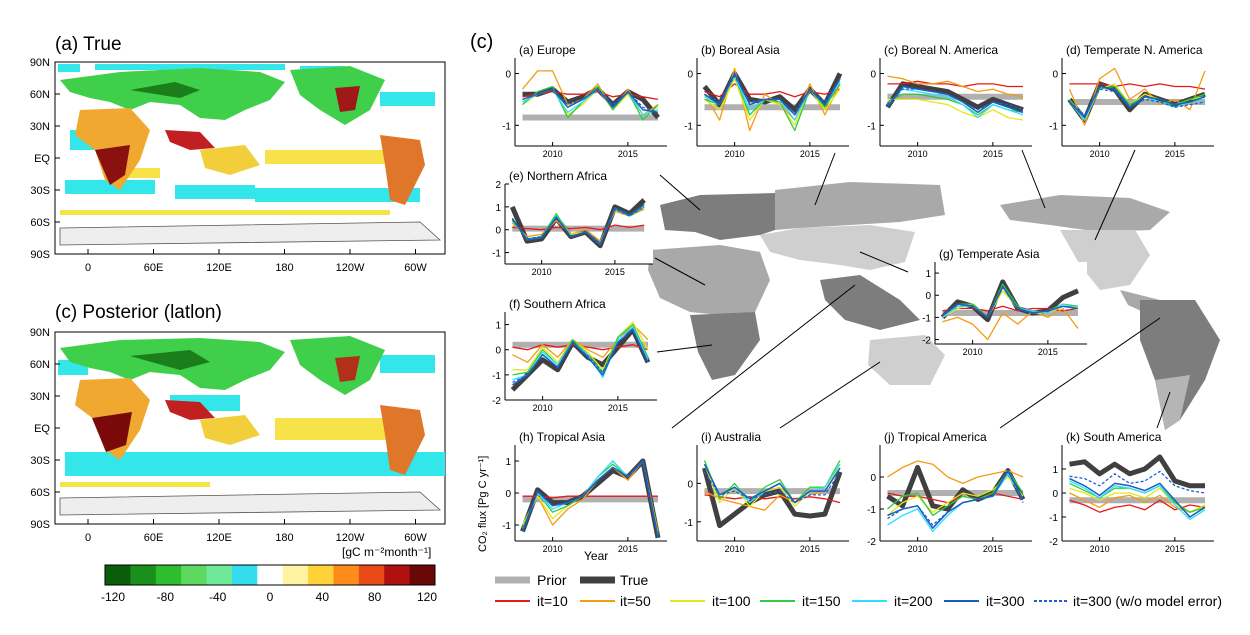 The width and height of the screenshot is (1250, 635). Describe the element at coordinates (709, 280) in the screenshot. I see `region-northern-africa` at that location.